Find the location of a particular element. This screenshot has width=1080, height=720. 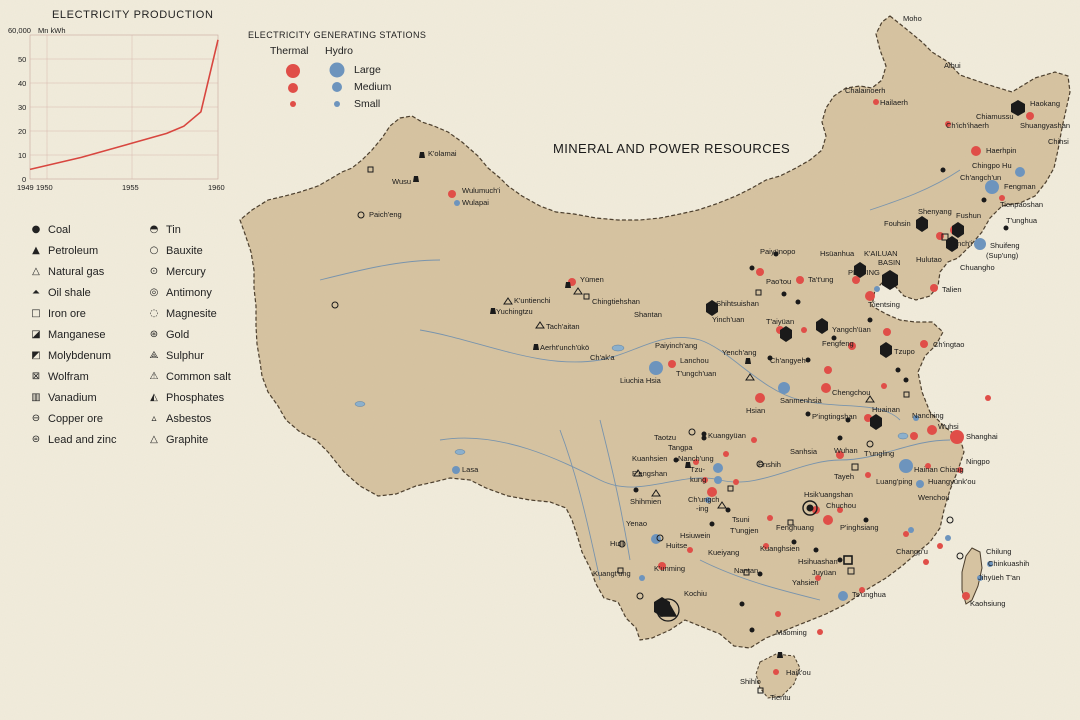

legend-item: ◪ Manganese is located at coordinates (66, 335).